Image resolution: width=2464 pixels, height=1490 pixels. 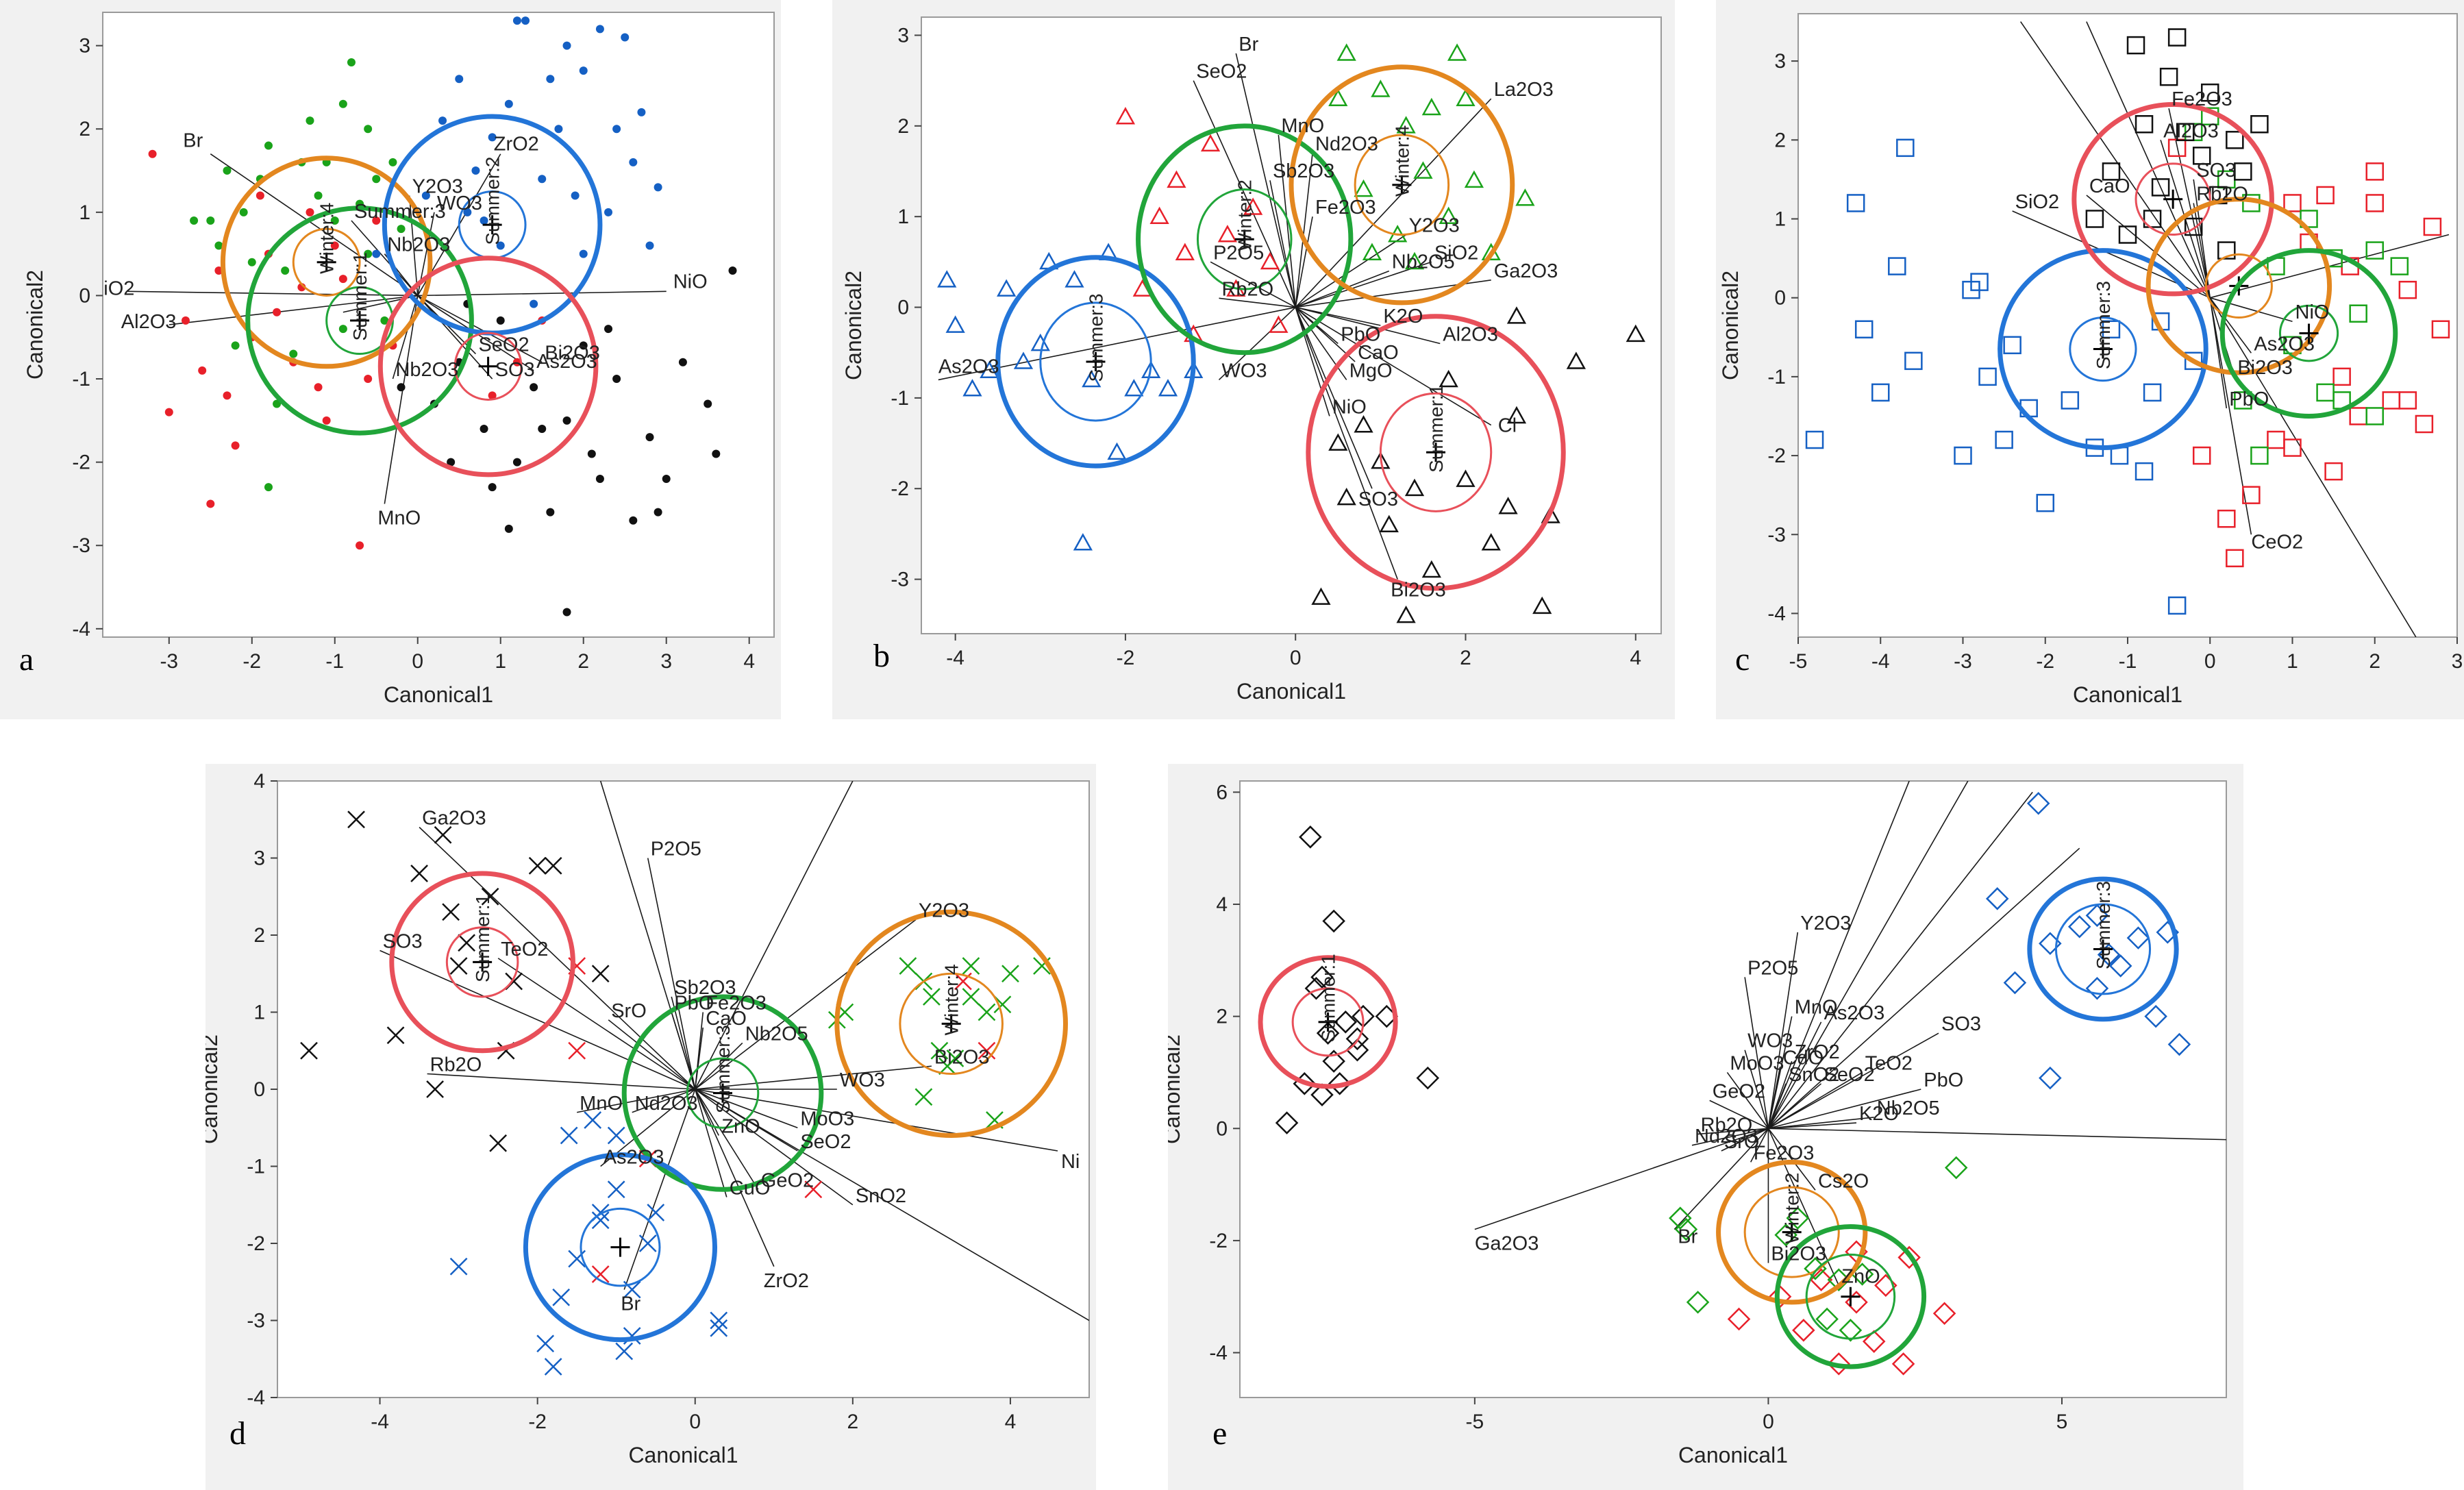 What do you see at coordinates (749, 661) in the screenshot?
I see `x-tick-label: 4` at bounding box center [749, 661].